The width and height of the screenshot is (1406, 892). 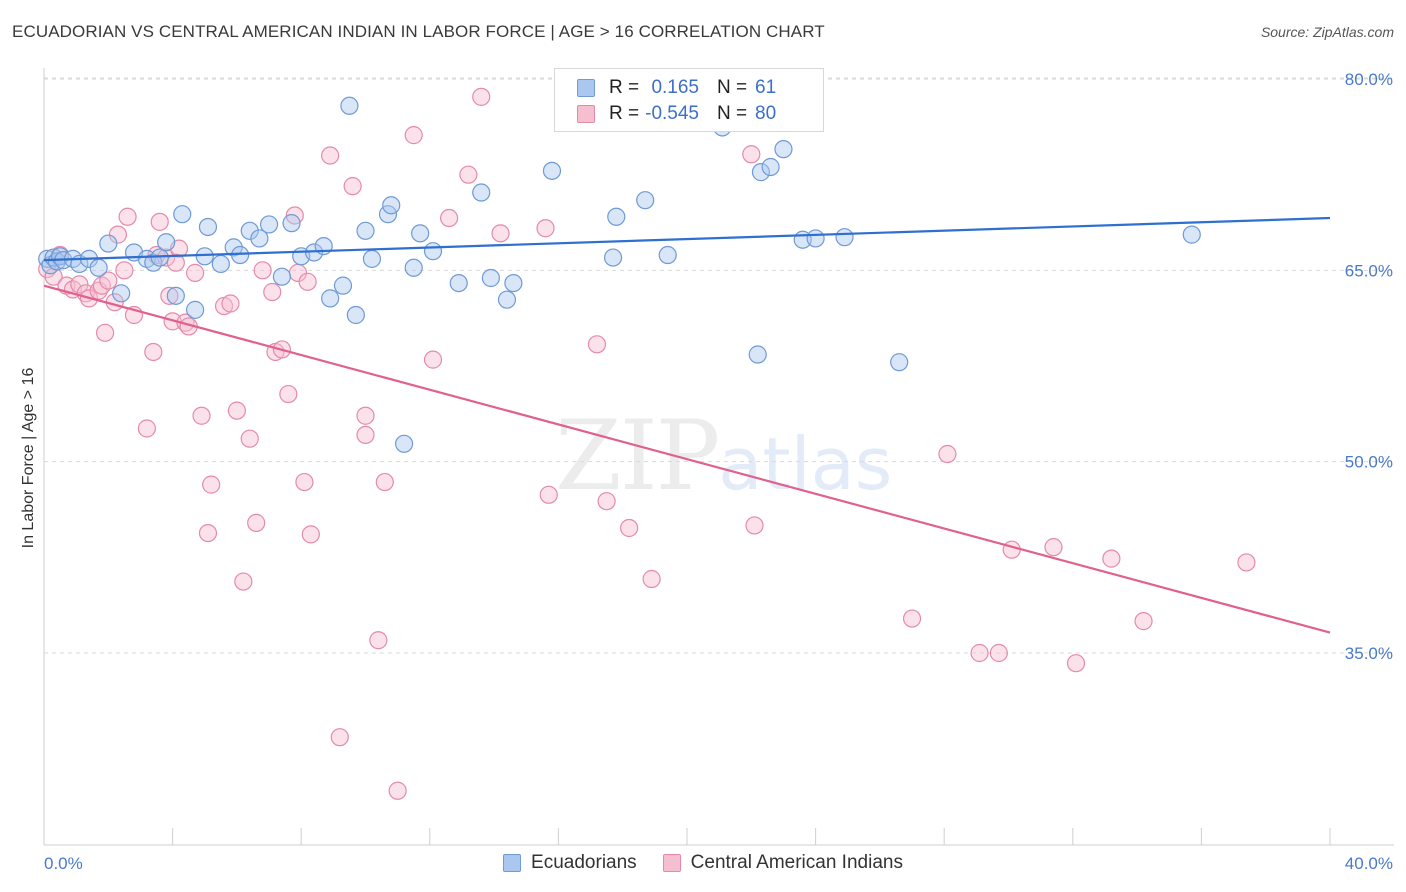 I want to click on n-label: N =, so click(x=732, y=113).